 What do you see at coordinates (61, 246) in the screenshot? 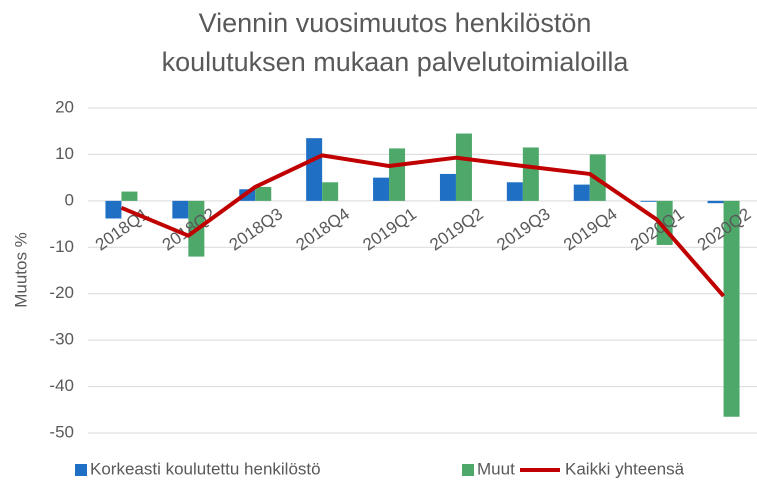
I see `y-tick-label: -10` at bounding box center [61, 246].